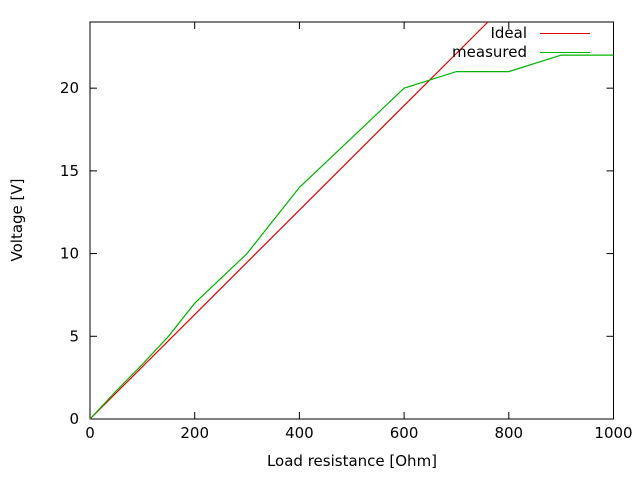 This screenshot has height=480, width=640. I want to click on legend-row-ideal: Ideal, so click(495, 33).